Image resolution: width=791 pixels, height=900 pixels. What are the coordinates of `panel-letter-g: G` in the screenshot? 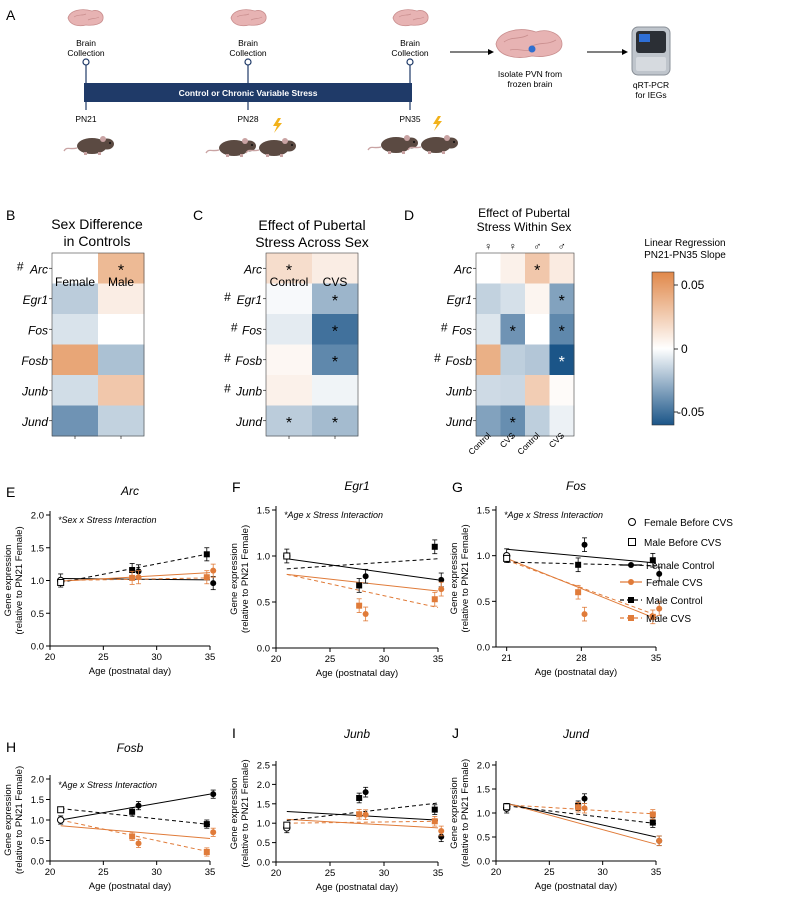 It's located at (457, 487).